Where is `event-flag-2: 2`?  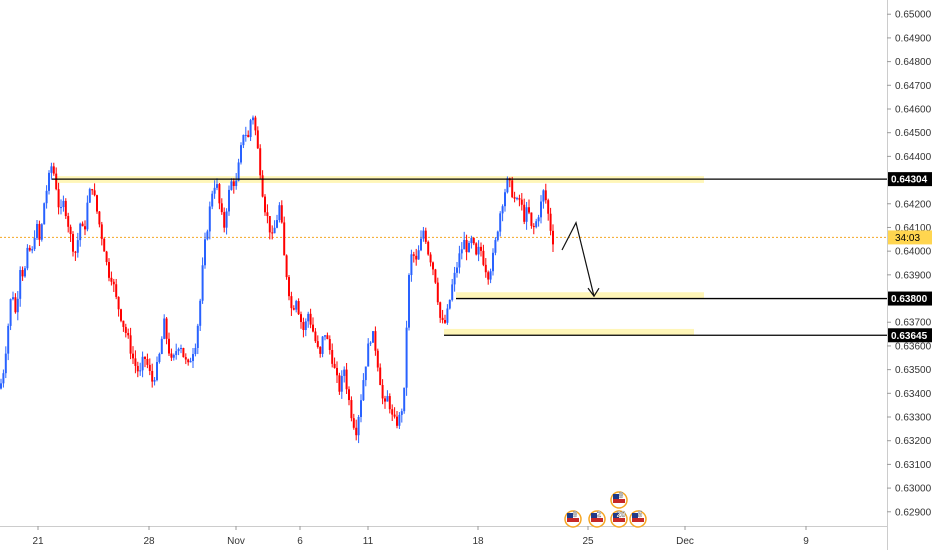 event-flag-2: 2 is located at coordinates (597, 519).